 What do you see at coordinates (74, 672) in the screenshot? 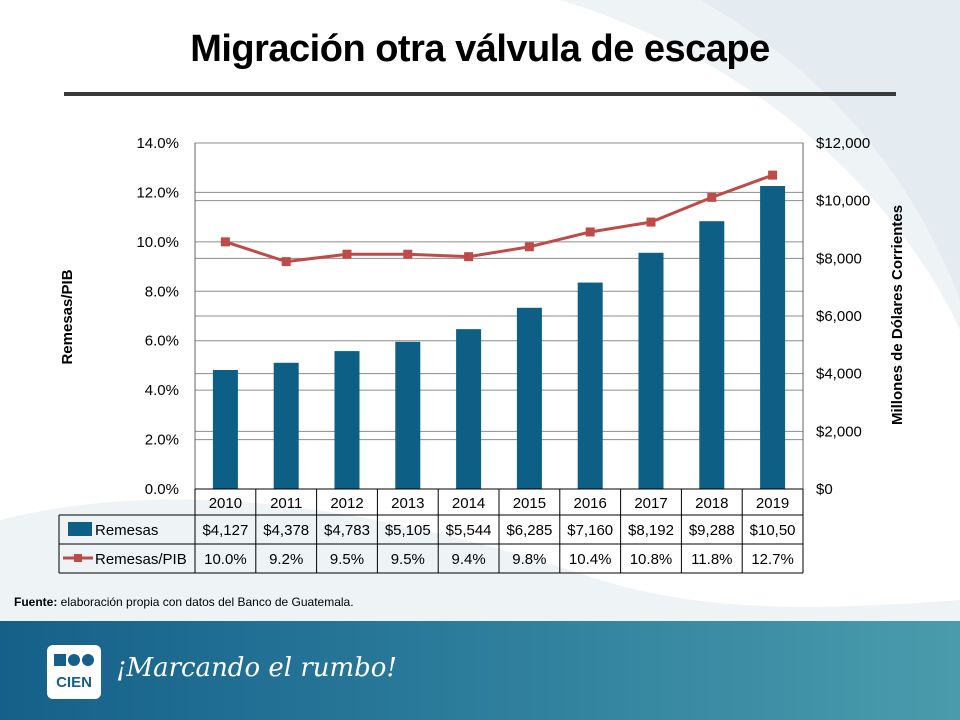
I see `cien-logo: CIEN` at bounding box center [74, 672].